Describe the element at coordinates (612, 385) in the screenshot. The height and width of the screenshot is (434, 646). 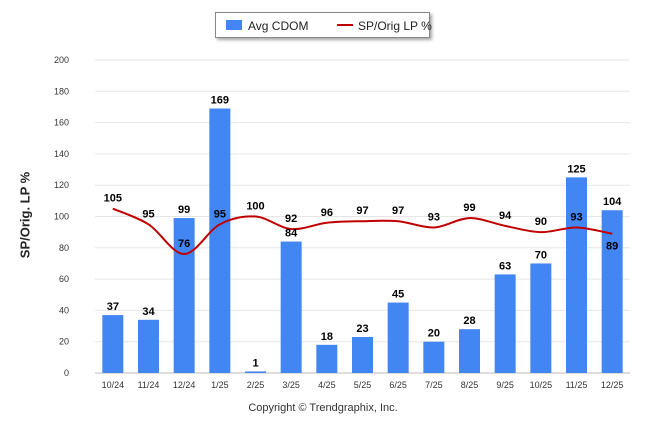
I see `x-tick-label: 12/25` at that location.